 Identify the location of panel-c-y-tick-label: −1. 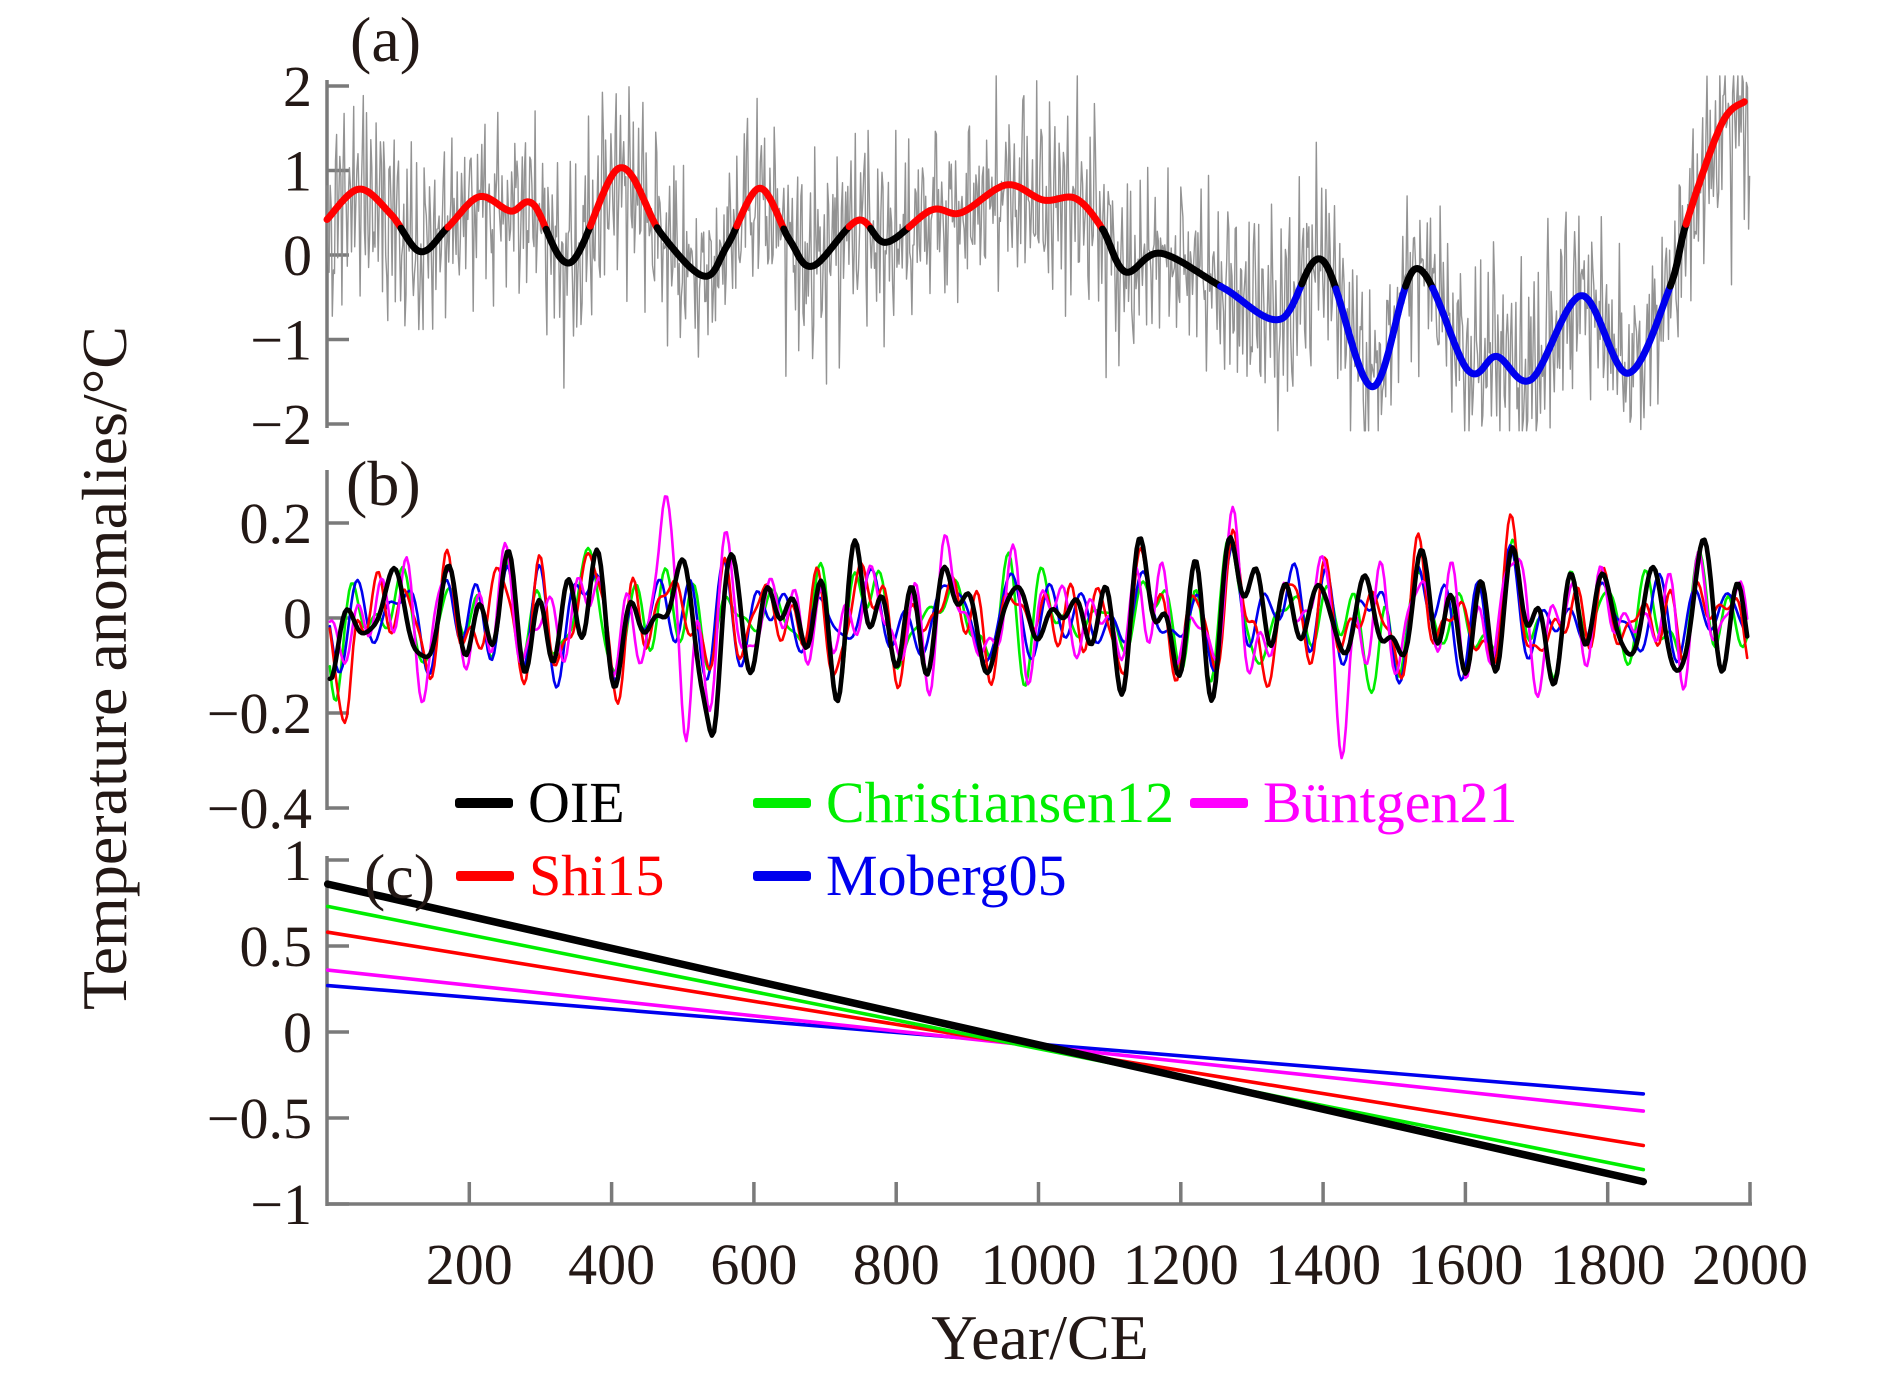
(281, 1204).